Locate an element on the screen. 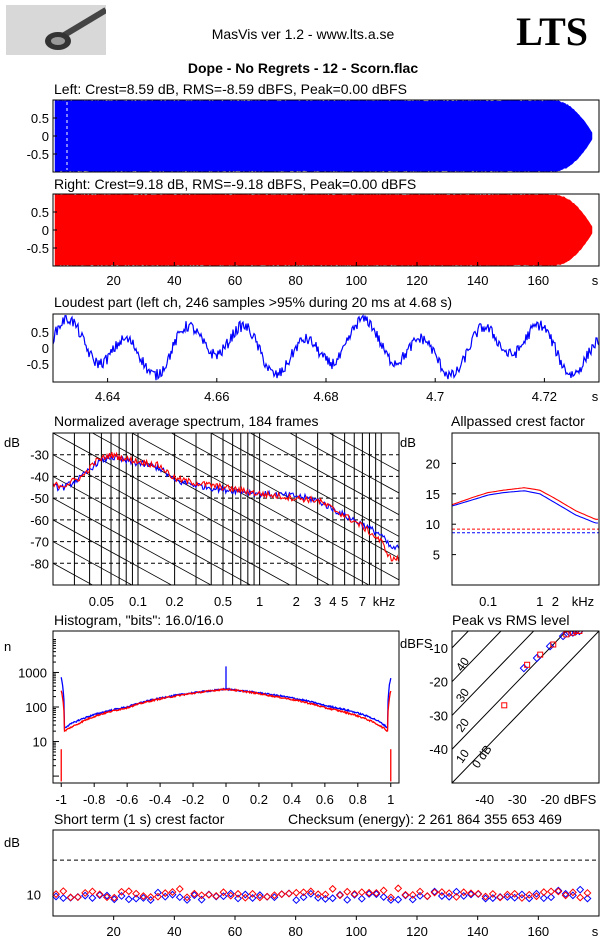  spectrum-line-left is located at coordinates (226, 502).